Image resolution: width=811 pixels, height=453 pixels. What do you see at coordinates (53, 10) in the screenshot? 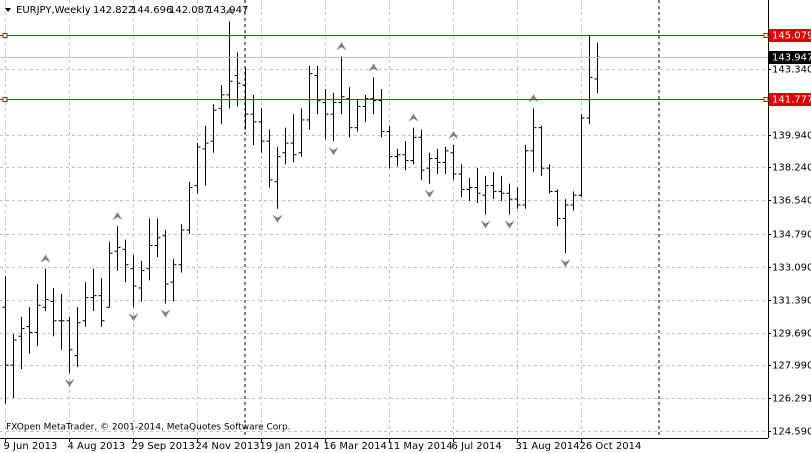
I see `chart-title: EURJPY,Weekly` at bounding box center [53, 10].